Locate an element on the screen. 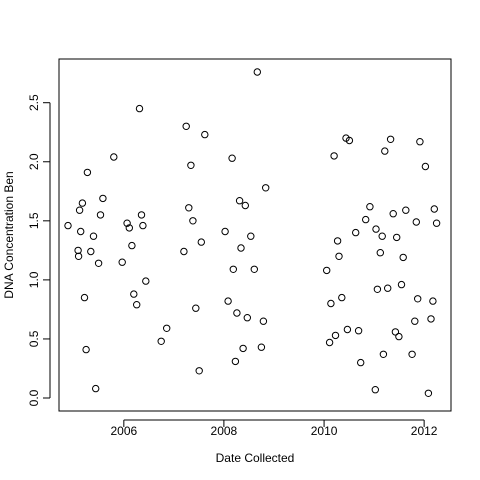  y-tick-label: 2.5 is located at coordinates (34, 102).